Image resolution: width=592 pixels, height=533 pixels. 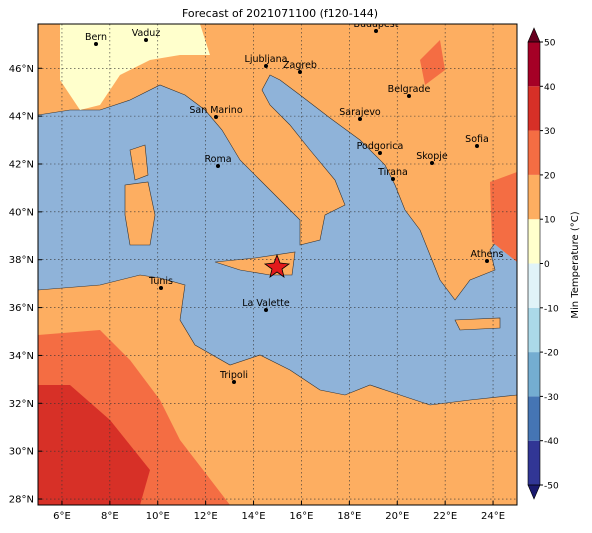 I want to click on crete, so click(x=477, y=324).